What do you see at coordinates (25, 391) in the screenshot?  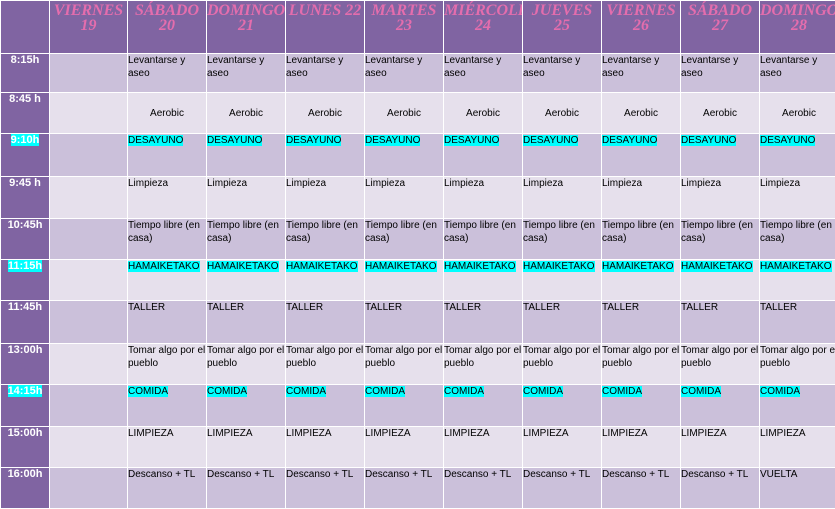 I see `time-label: 14:15h` at bounding box center [25, 391].